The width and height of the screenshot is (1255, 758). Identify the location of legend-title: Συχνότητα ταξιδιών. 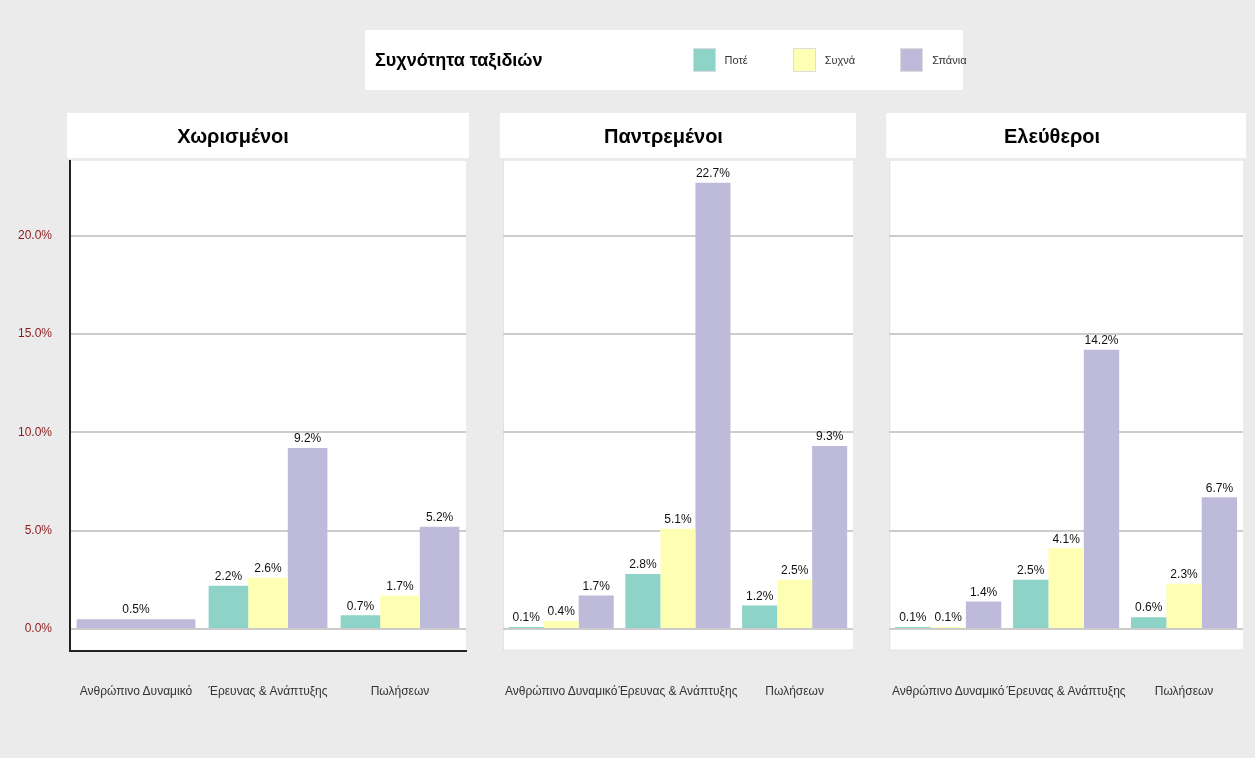
(459, 60).